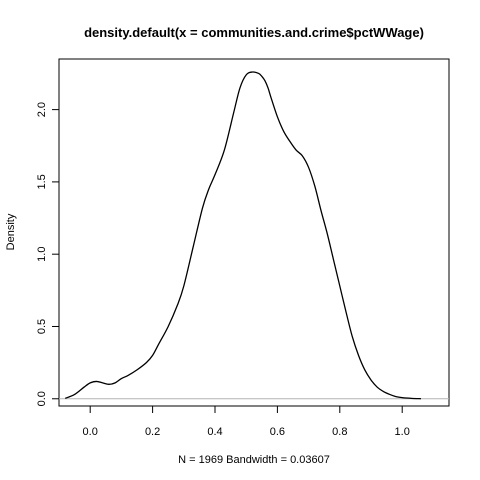 This screenshot has height=480, width=480. Describe the element at coordinates (42, 181) in the screenshot. I see `y-tick-label: 1.5` at that location.